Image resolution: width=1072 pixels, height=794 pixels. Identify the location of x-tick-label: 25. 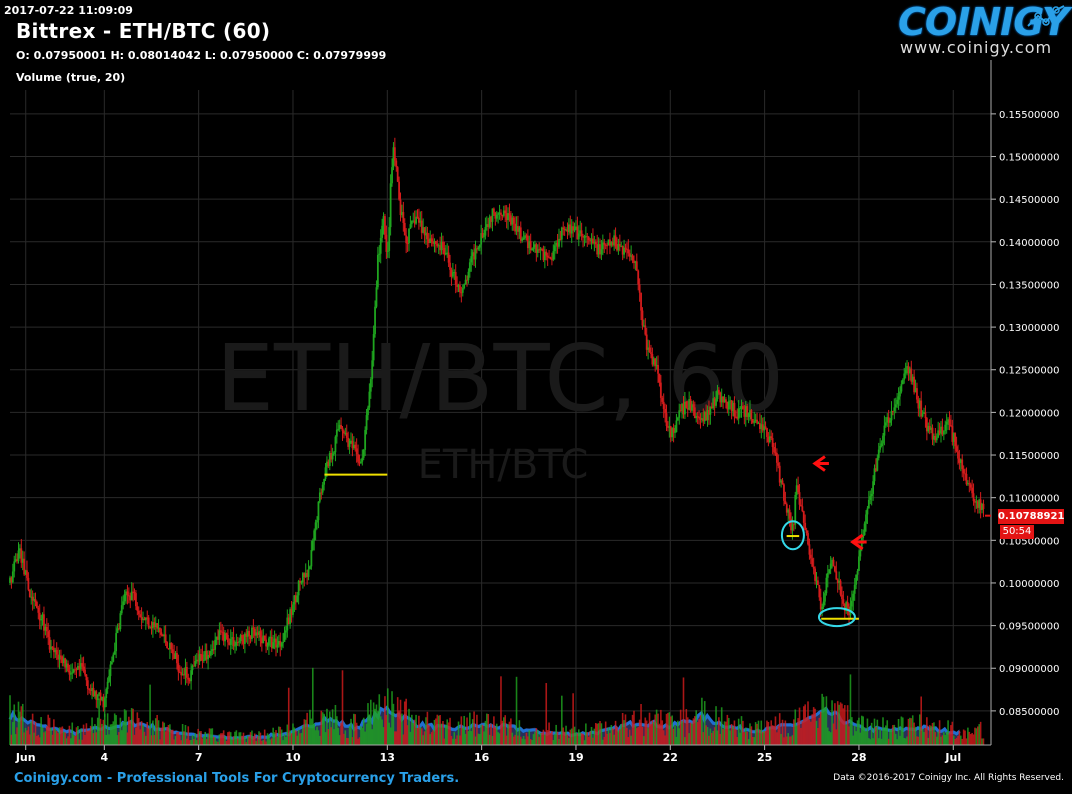
(764, 757).